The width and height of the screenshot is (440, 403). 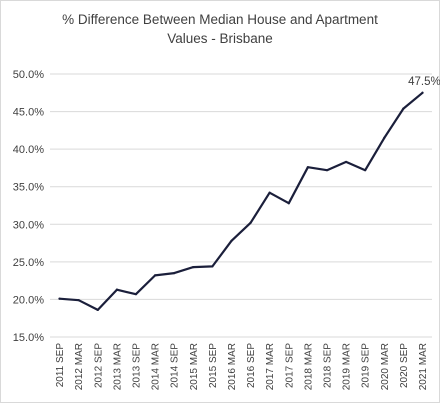 What do you see at coordinates (28, 225) in the screenshot?
I see `y-tick-label: 30.0%` at bounding box center [28, 225].